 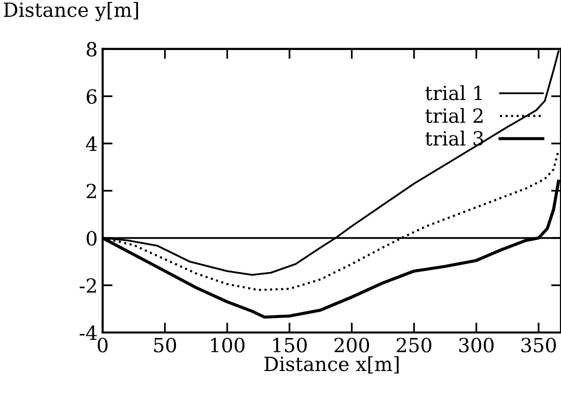 I want to click on y-tick-label: 4, so click(x=91, y=143).